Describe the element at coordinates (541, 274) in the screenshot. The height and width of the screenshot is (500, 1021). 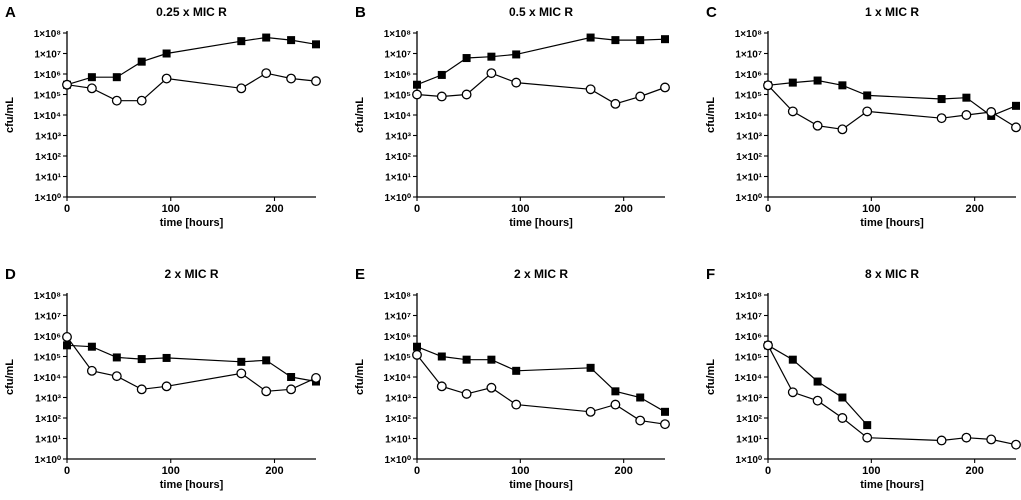
I see `panel-title: 2 x MIC R` at that location.